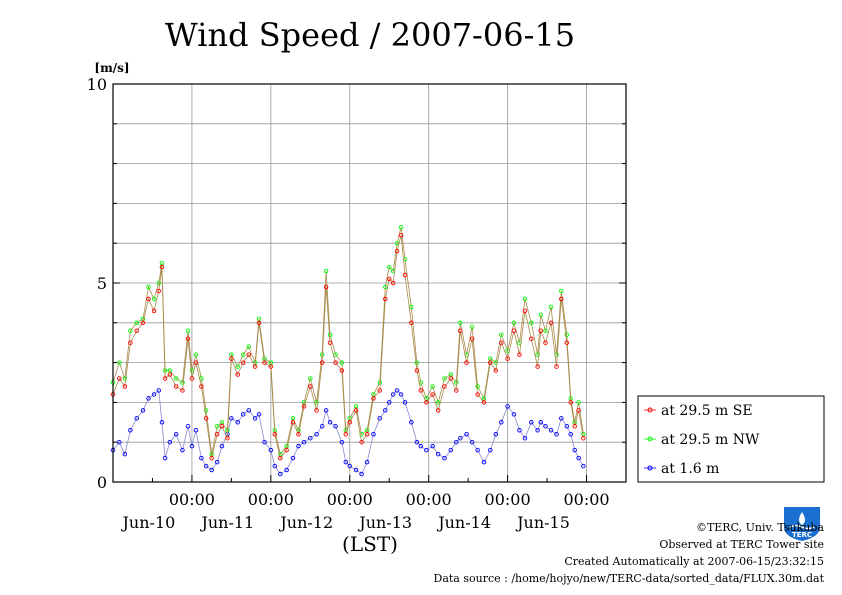 Image resolution: width=842 pixels, height=595 pixels. What do you see at coordinates (148, 522) in the screenshot?
I see `x-tick-date-label: Jun-10` at bounding box center [148, 522].